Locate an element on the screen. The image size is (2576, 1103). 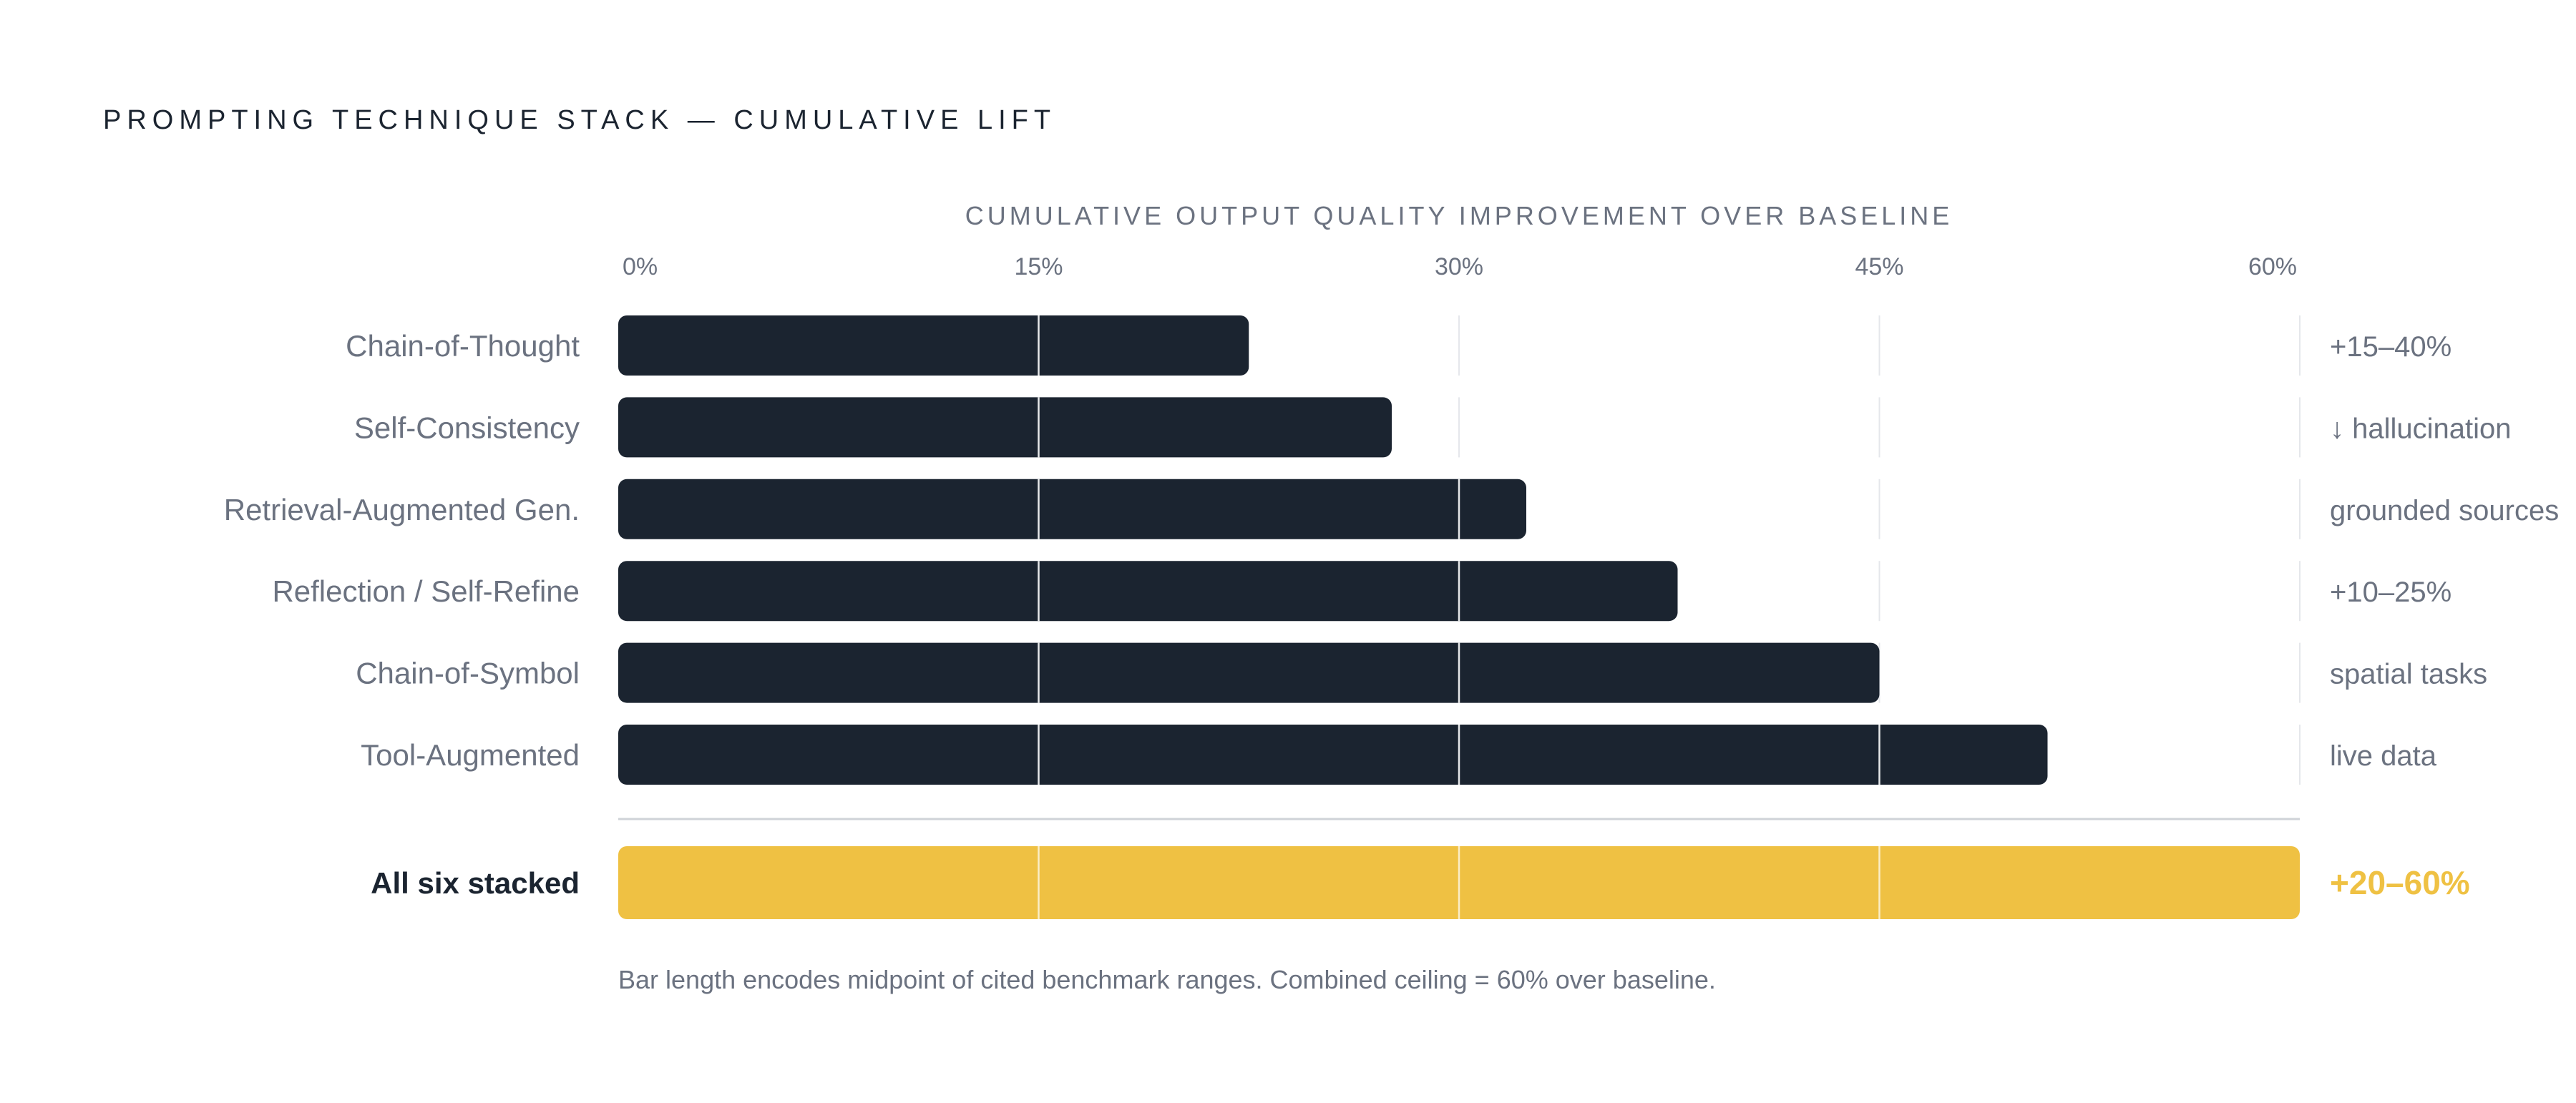
x-tick-label: 60% is located at coordinates (2272, 266).